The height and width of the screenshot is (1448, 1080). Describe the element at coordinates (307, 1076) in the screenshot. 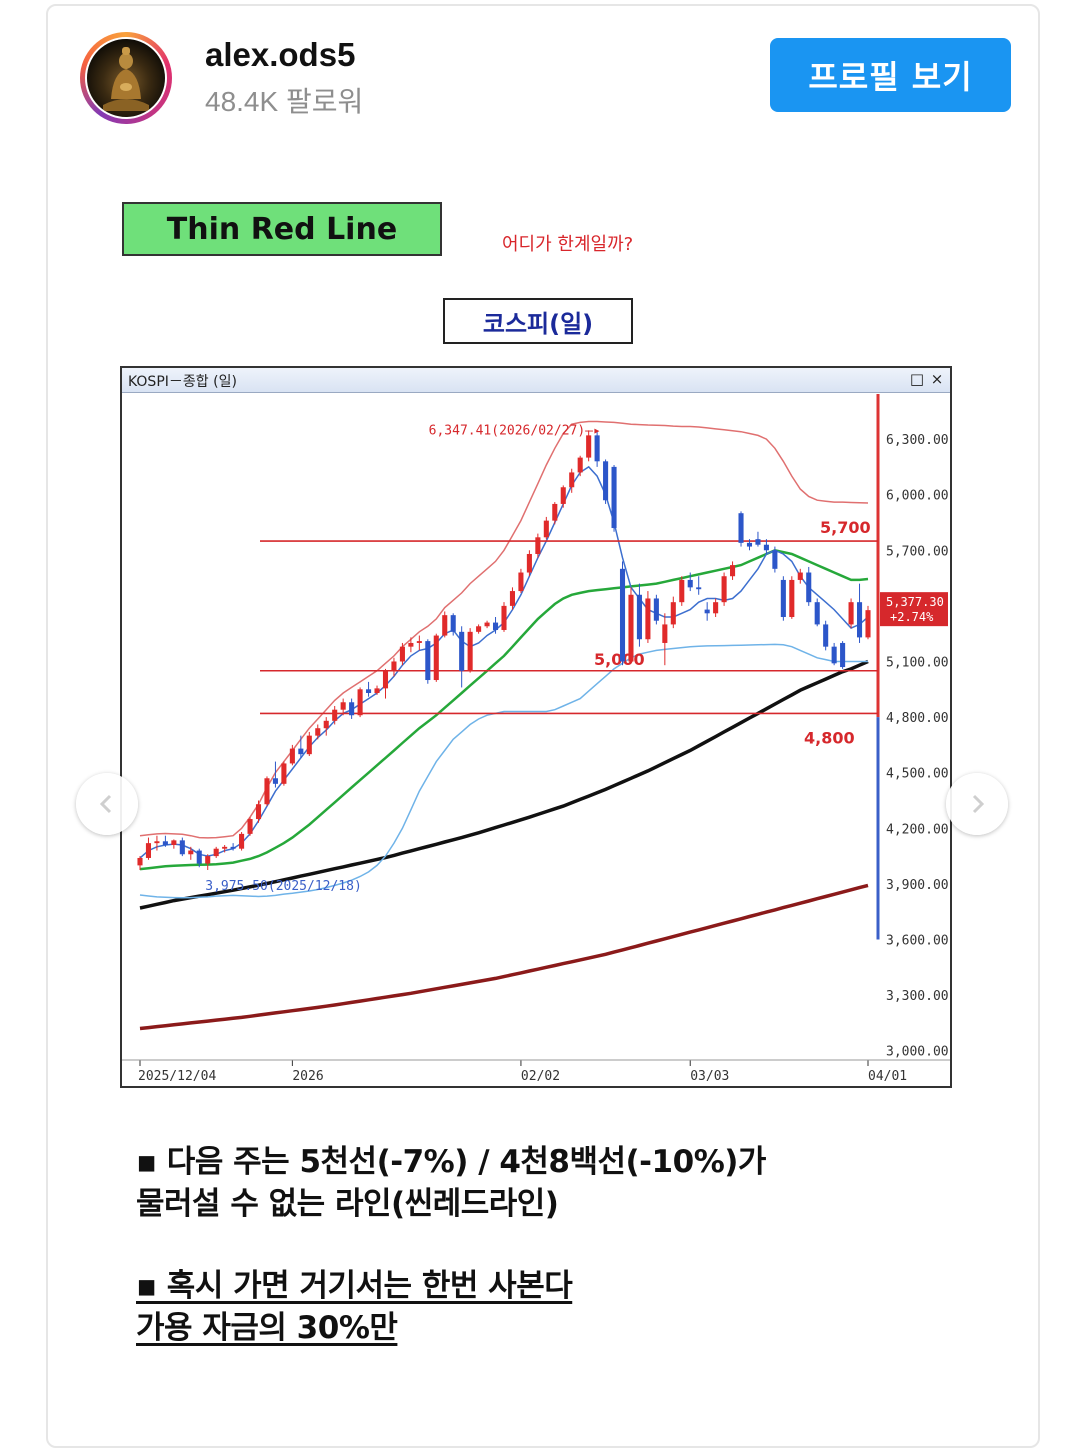

I see `x-tick-label: 2026` at that location.